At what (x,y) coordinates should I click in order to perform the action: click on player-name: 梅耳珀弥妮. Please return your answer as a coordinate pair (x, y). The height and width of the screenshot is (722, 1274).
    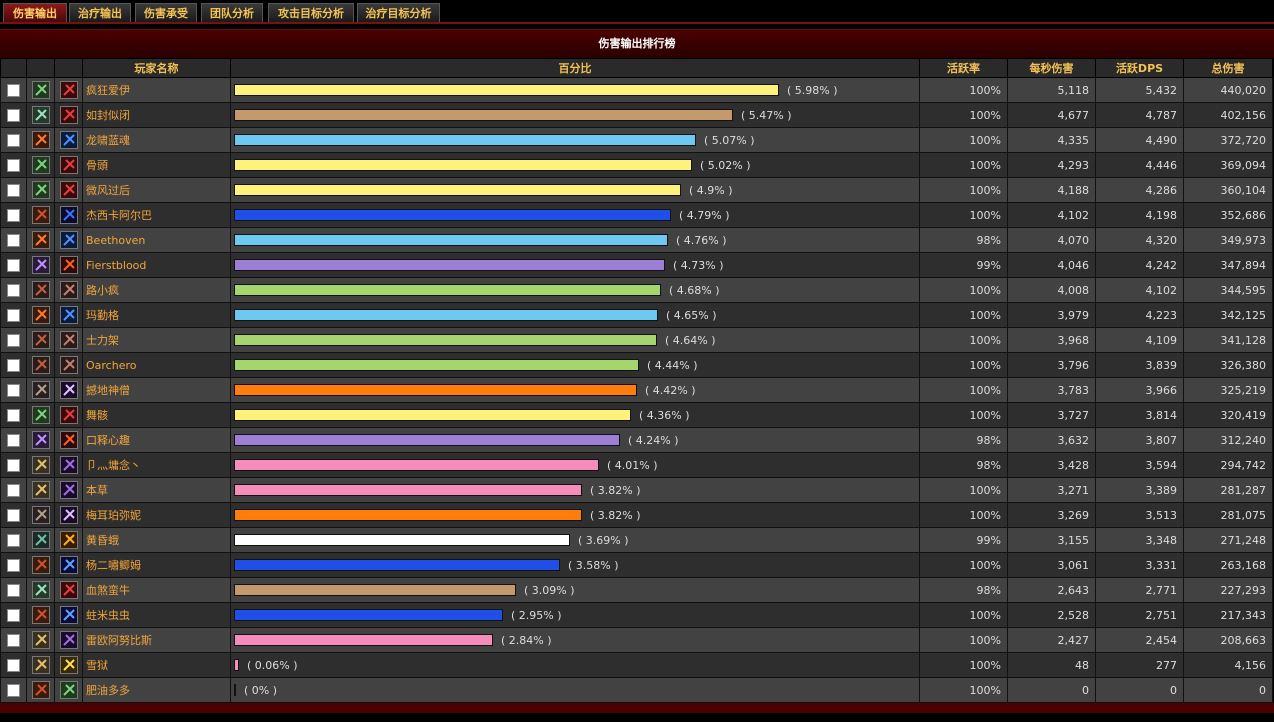
    Looking at the image, I should click on (156, 515).